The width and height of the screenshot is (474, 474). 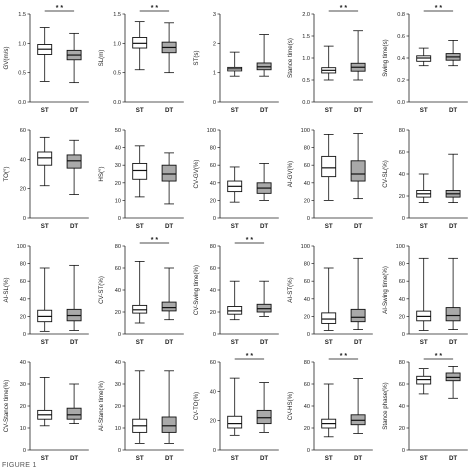 What do you see at coordinates (305, 247) in the screenshot?
I see `y-tick-label: 100` at bounding box center [305, 247].